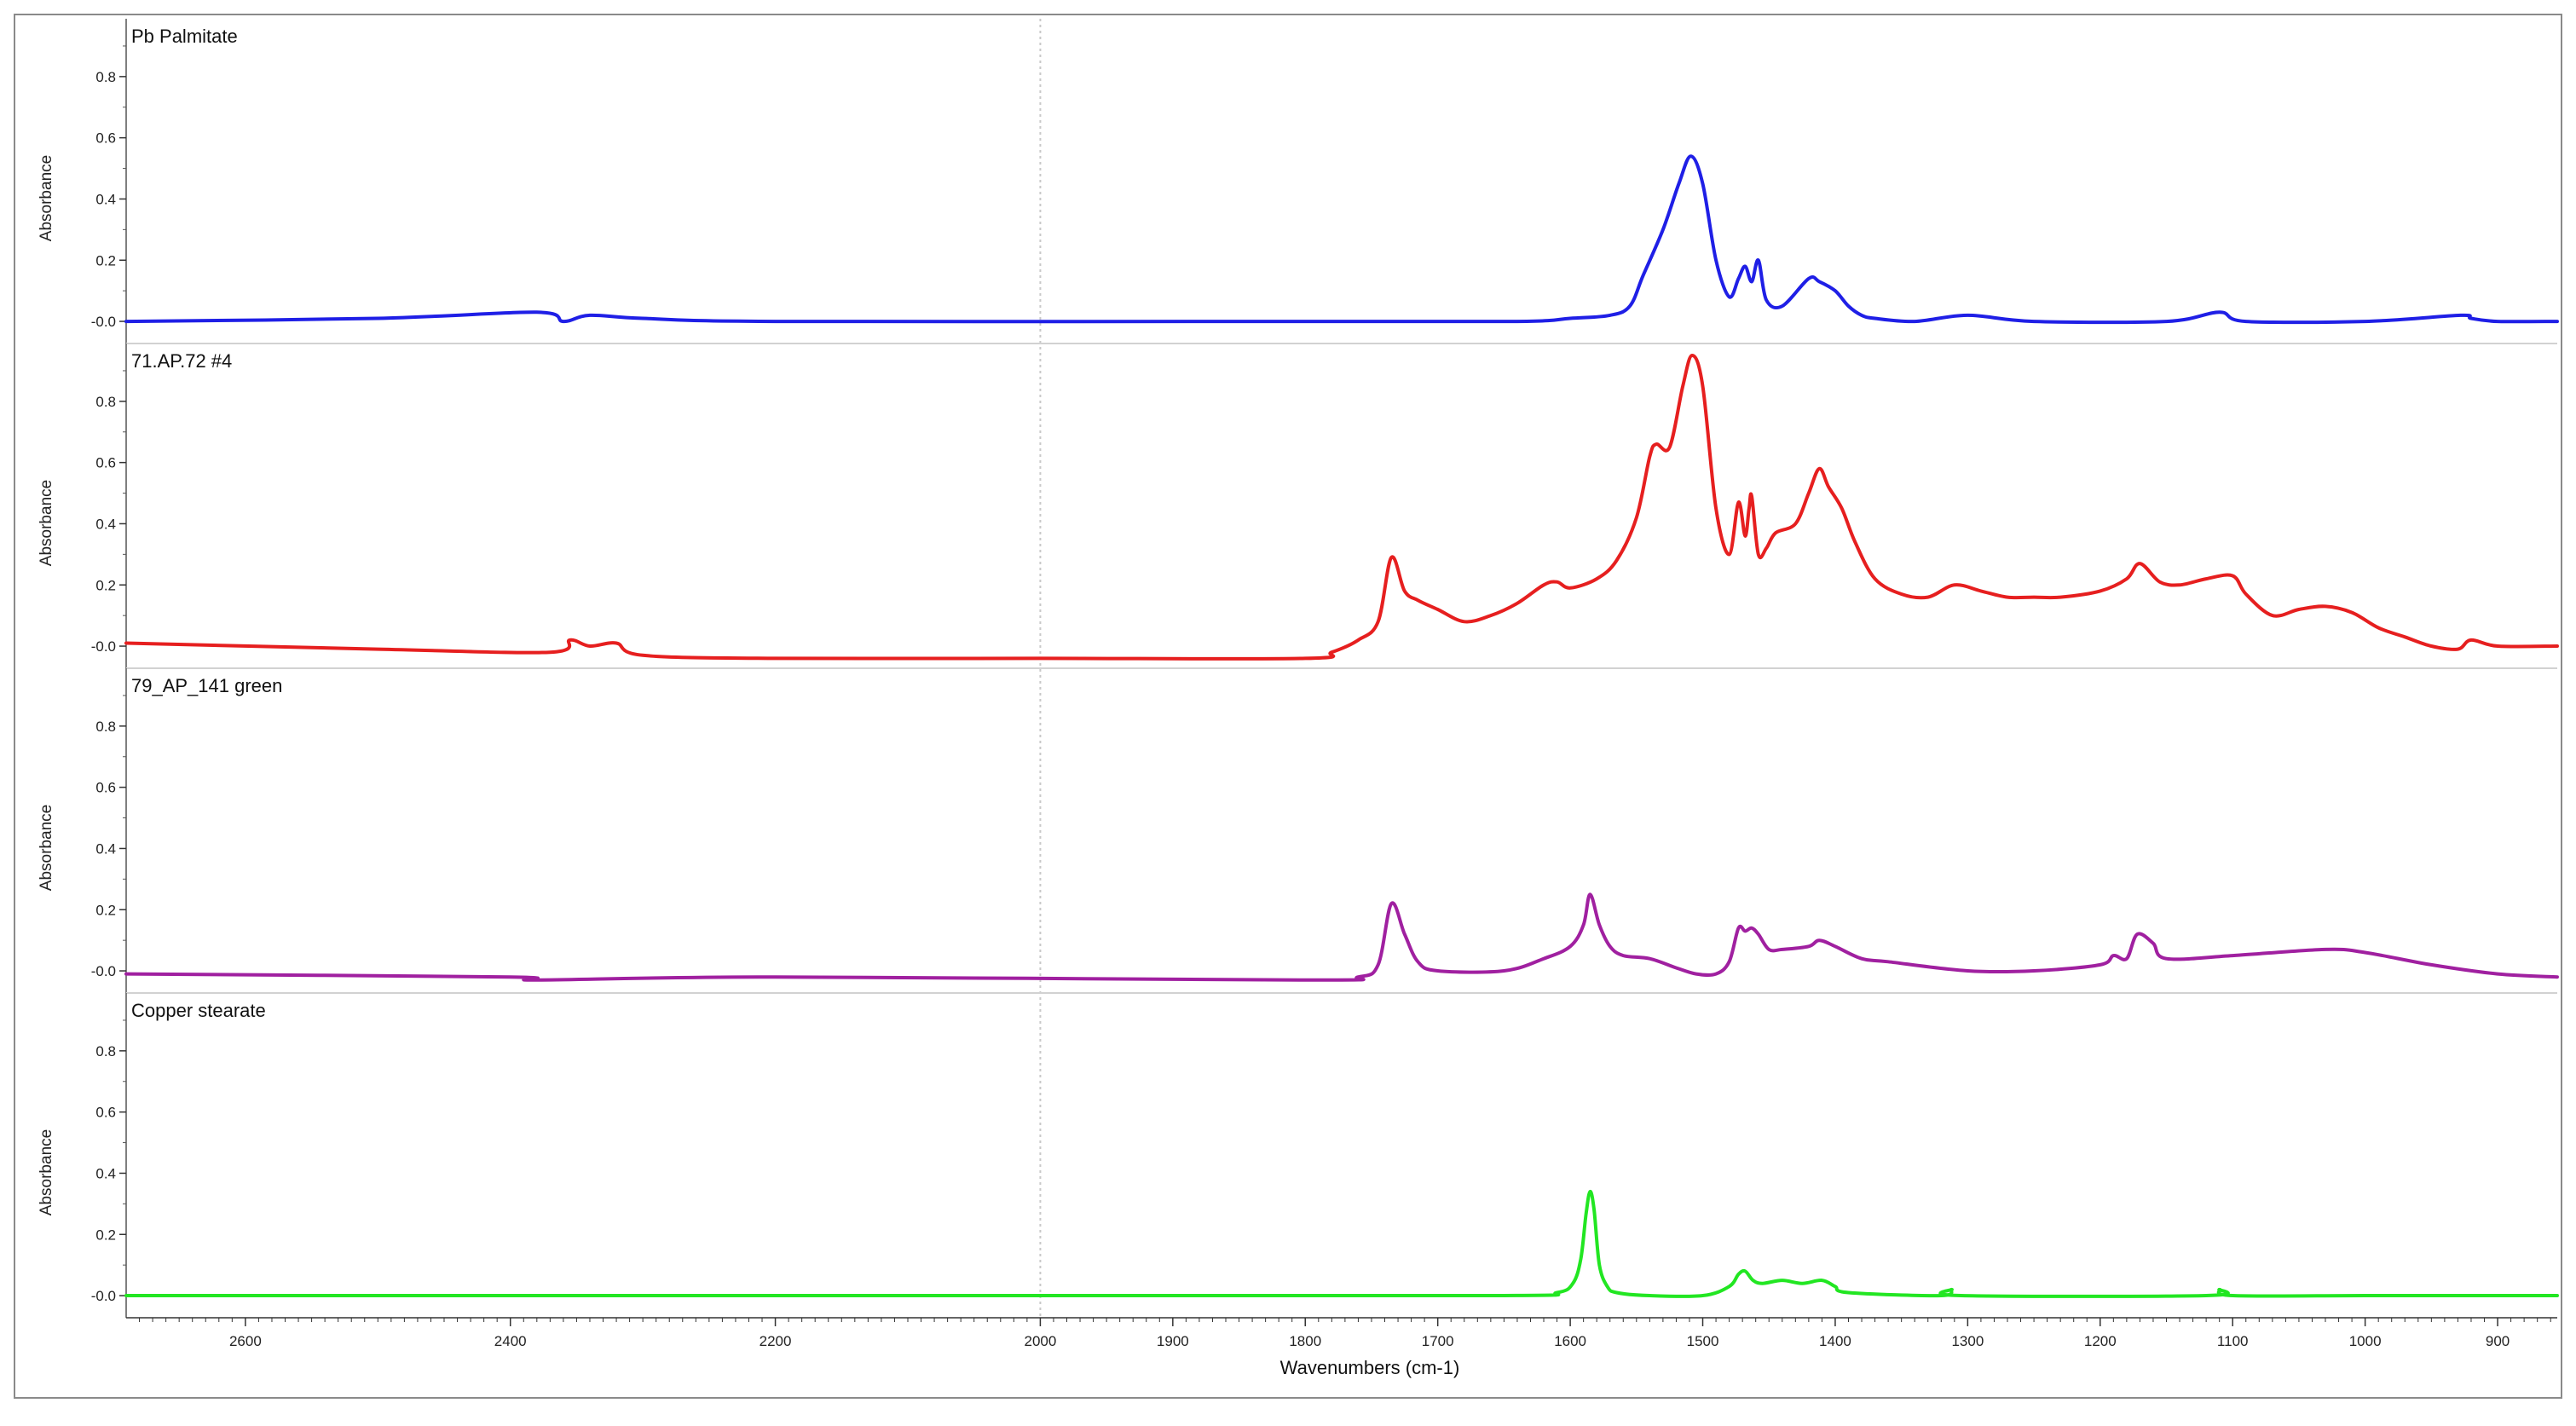  Describe the element at coordinates (1305, 1341) in the screenshot. I see `x-tick-label: 1800` at that location.